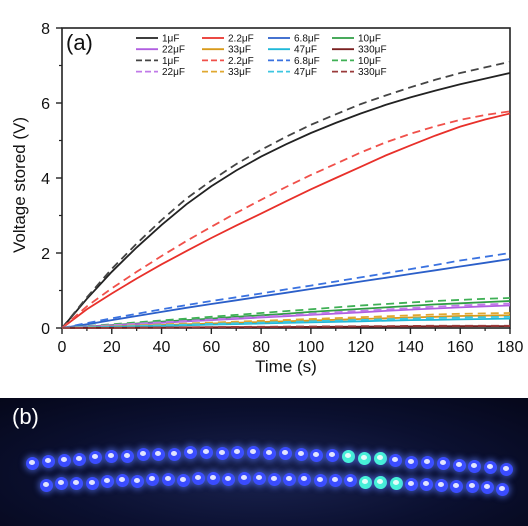 Image resolution: width=528 pixels, height=526 pixels. I want to click on x-tick-label: 120, so click(360, 347).